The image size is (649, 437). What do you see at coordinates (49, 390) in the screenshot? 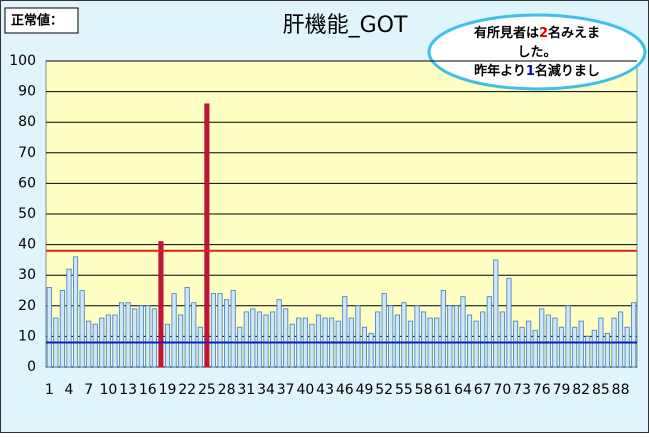
I see `x-tick-label: 1` at bounding box center [49, 390].